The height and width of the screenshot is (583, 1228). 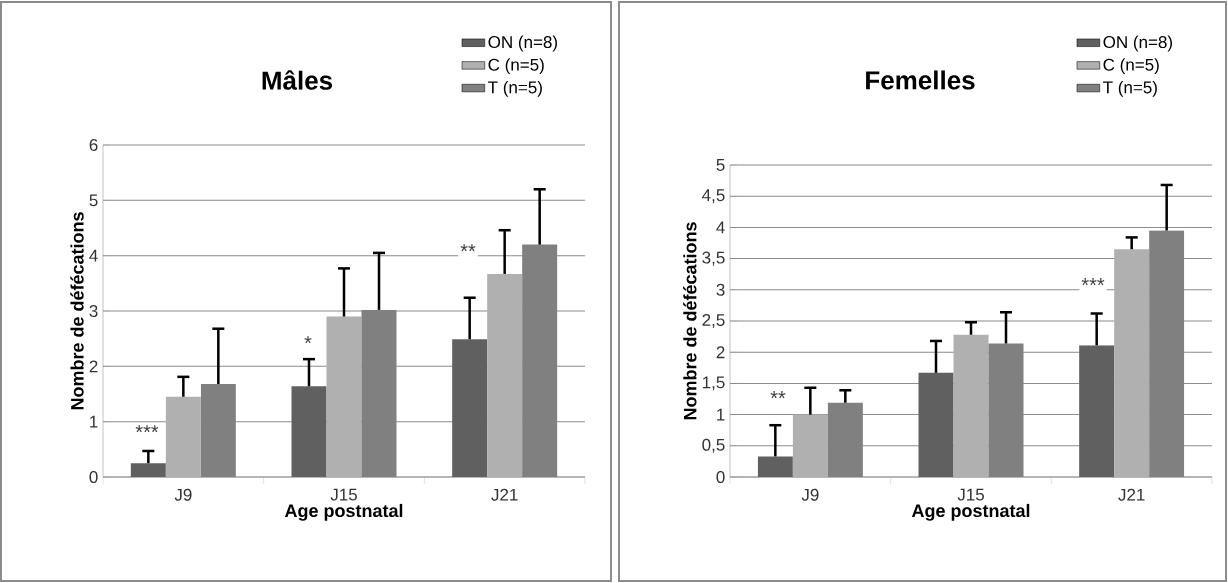 I want to click on y-tick-label: 6, so click(x=93, y=145).